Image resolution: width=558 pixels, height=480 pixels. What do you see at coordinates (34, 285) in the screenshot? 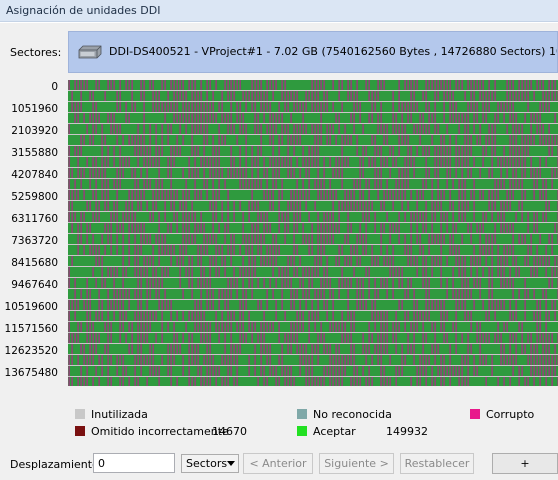
I see `sector-offset-label: 9467640` at bounding box center [34, 285].